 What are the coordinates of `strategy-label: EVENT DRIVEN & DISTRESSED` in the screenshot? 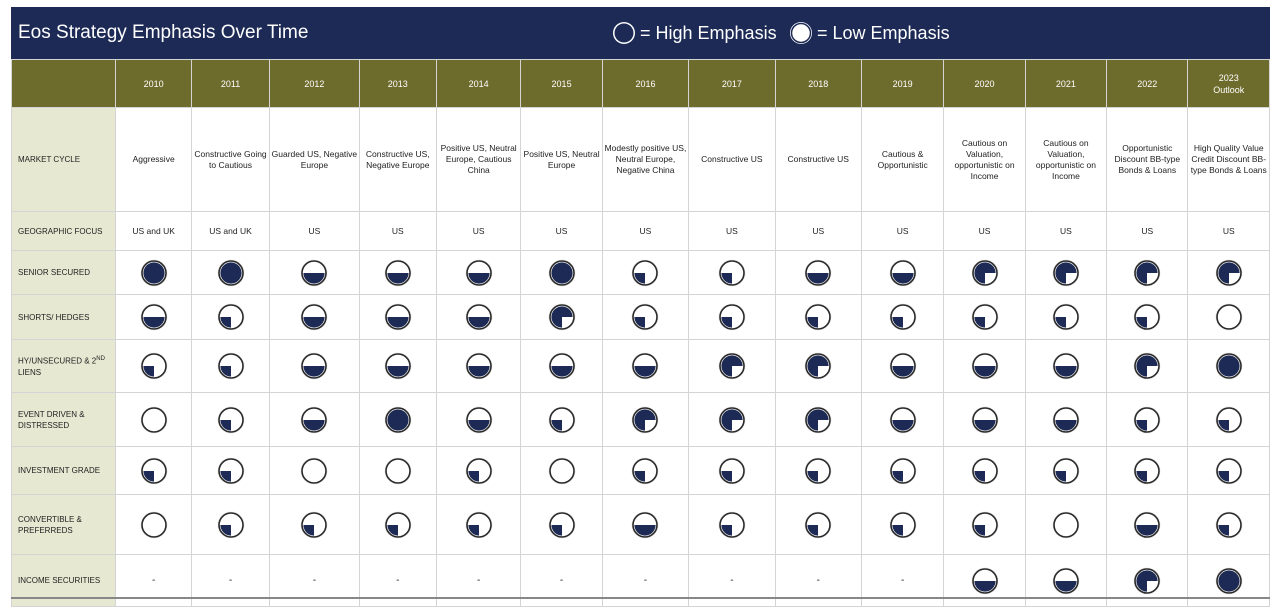 It's located at (63, 419).